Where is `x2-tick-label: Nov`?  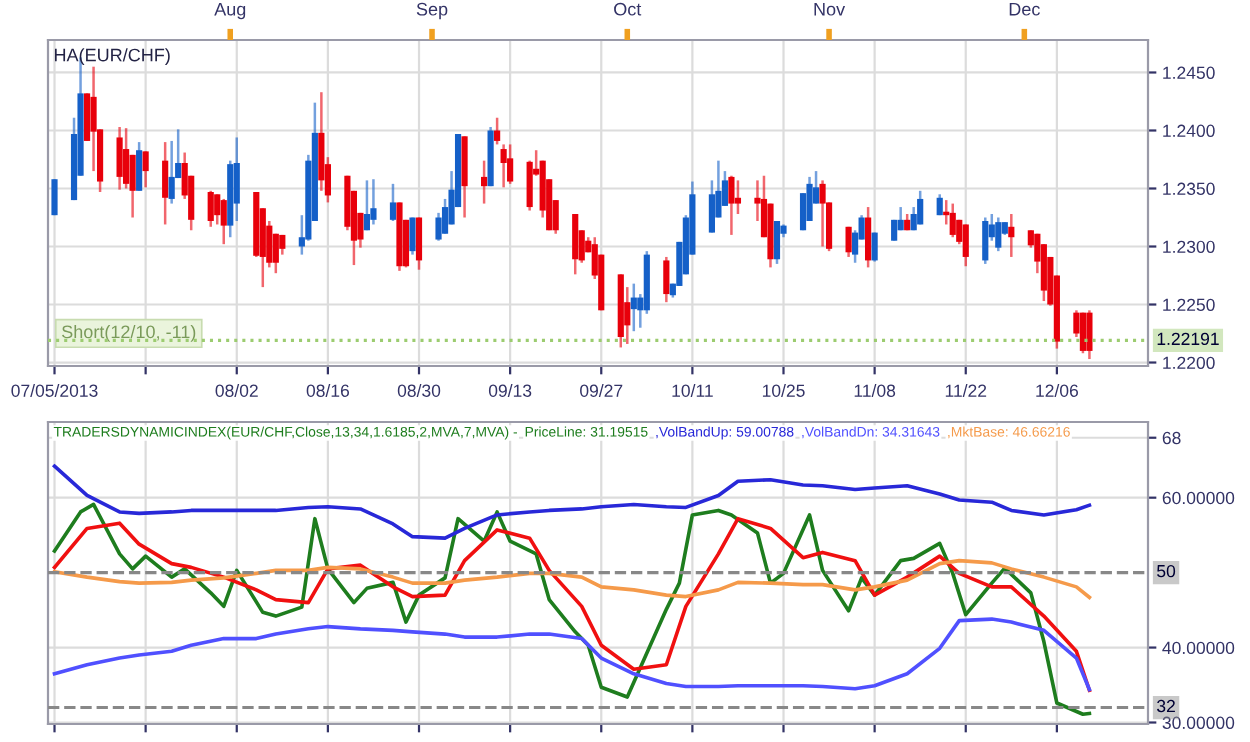 x2-tick-label: Nov is located at coordinates (830, 9).